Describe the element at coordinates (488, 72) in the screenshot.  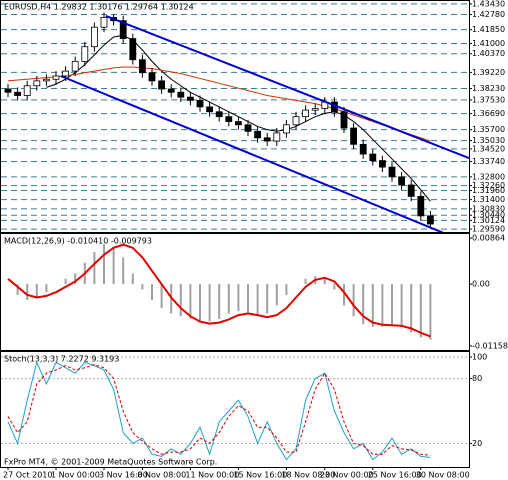
I see `y-tick-label: 1.39220` at that location.